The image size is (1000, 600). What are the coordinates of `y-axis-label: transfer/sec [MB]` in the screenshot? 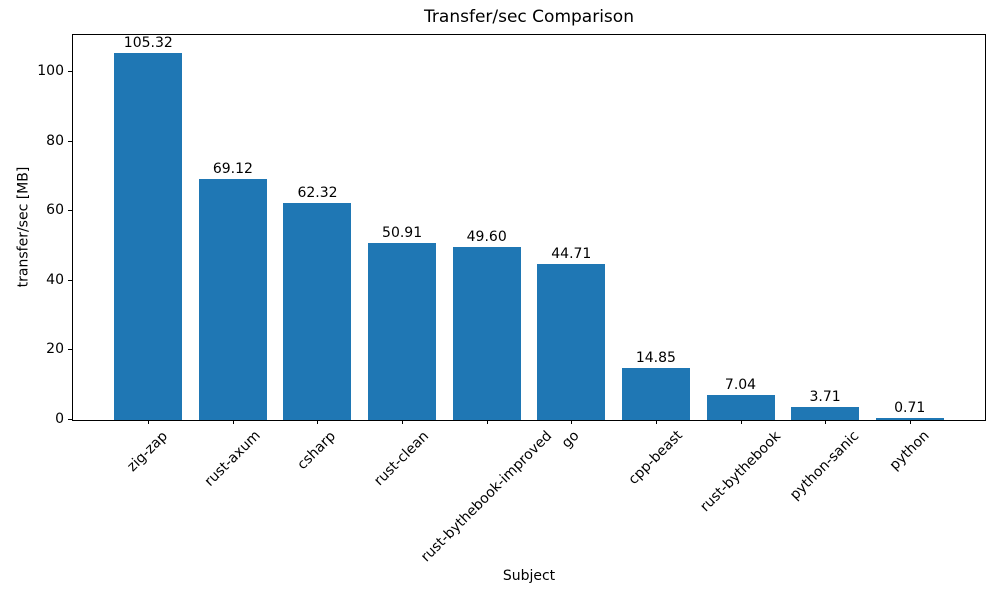 It's located at (23, 227).